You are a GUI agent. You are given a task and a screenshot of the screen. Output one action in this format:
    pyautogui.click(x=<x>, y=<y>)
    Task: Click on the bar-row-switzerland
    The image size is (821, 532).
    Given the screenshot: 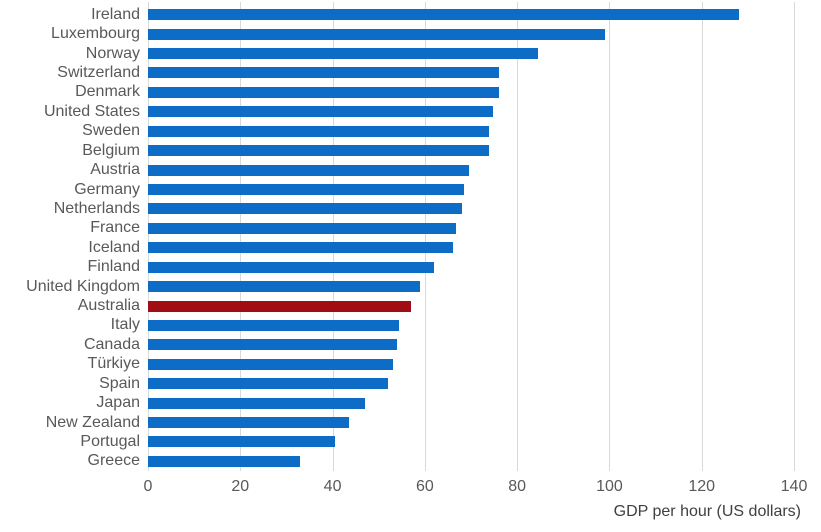 What is the action you would take?
    pyautogui.click(x=471, y=72)
    